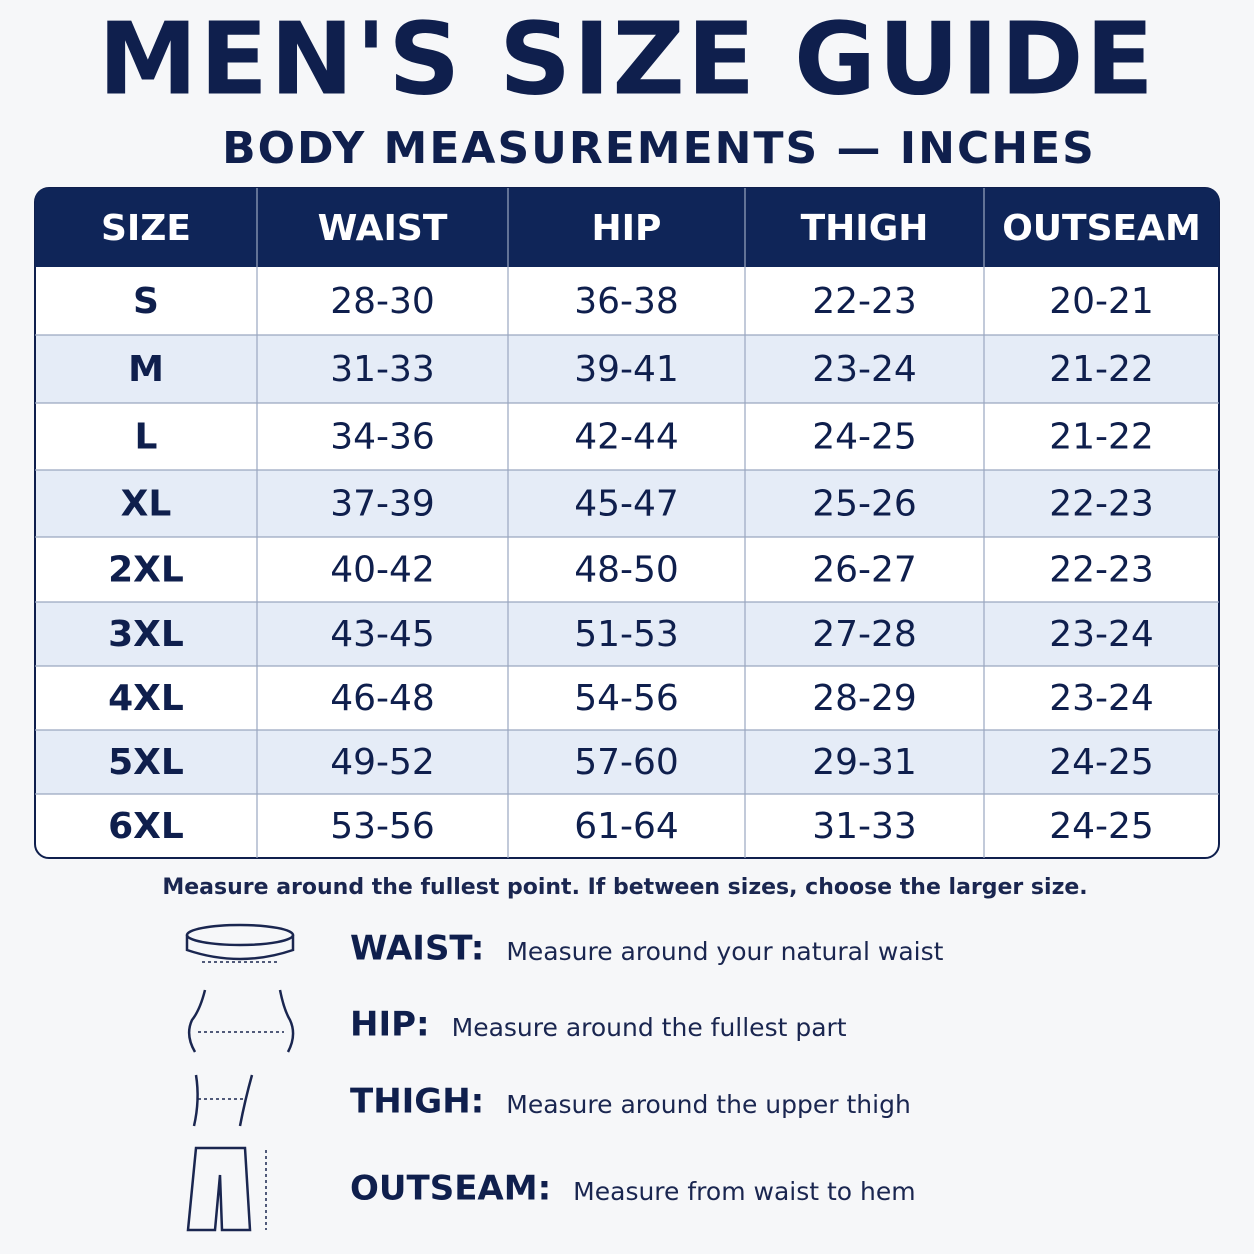  I want to click on outseam-icon, so click(226, 1189).